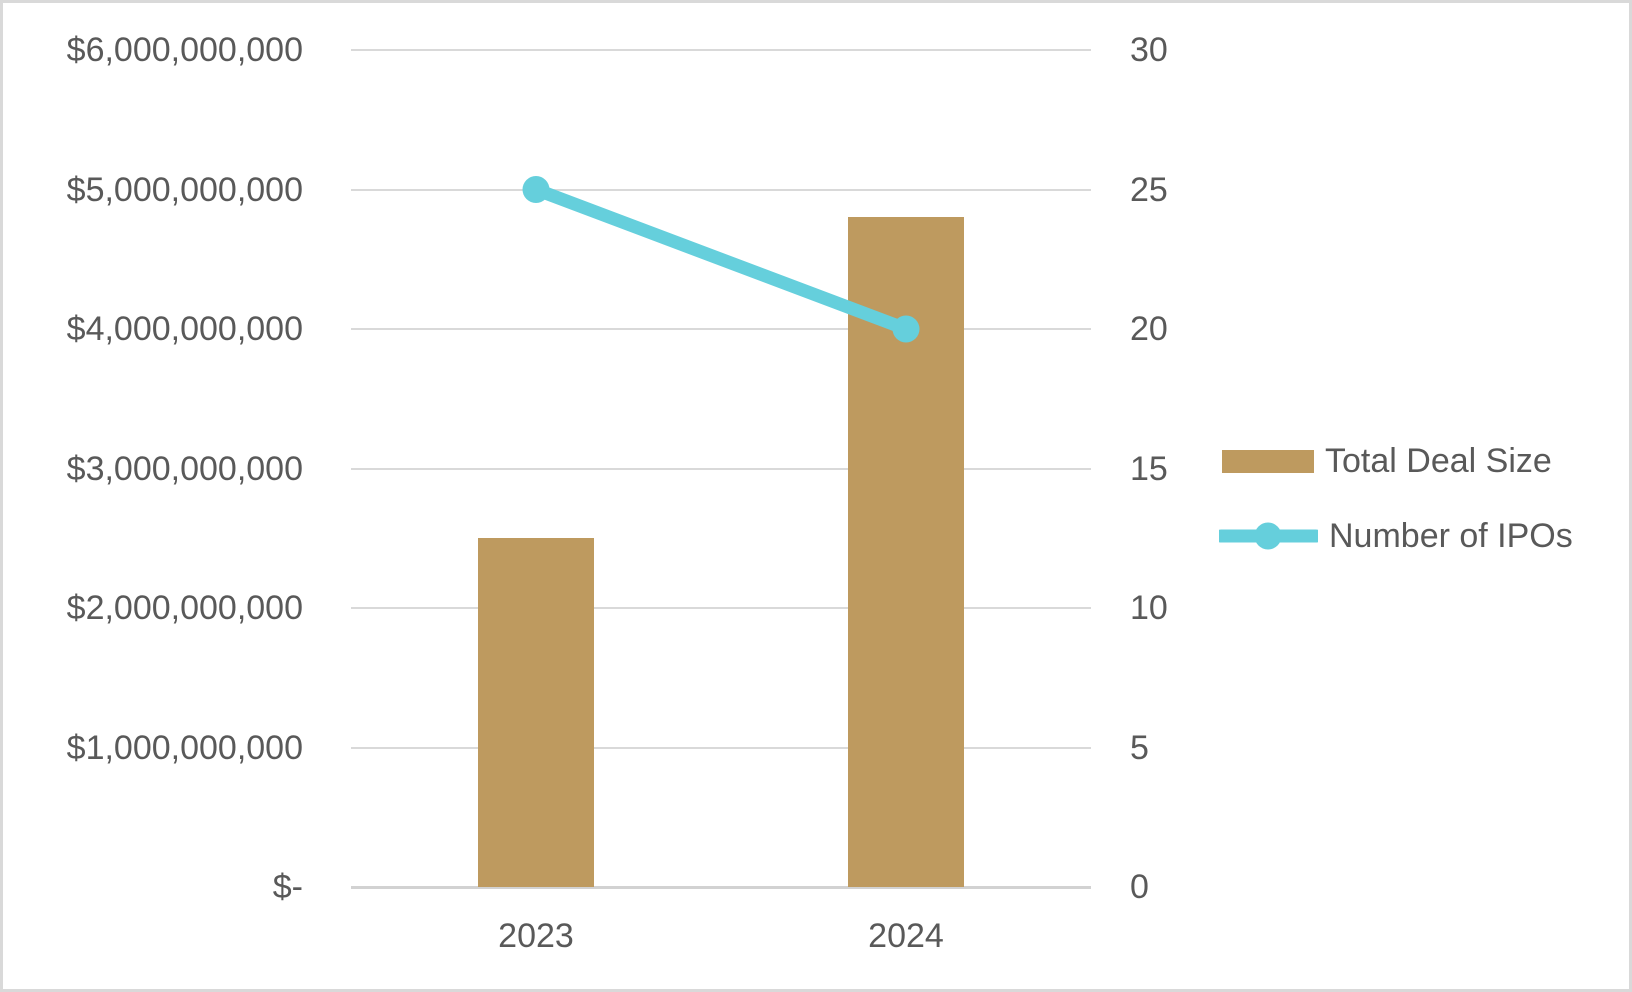  Describe the element at coordinates (184, 608) in the screenshot. I see `left-axis-tick-label: $2,000,000,000` at that location.